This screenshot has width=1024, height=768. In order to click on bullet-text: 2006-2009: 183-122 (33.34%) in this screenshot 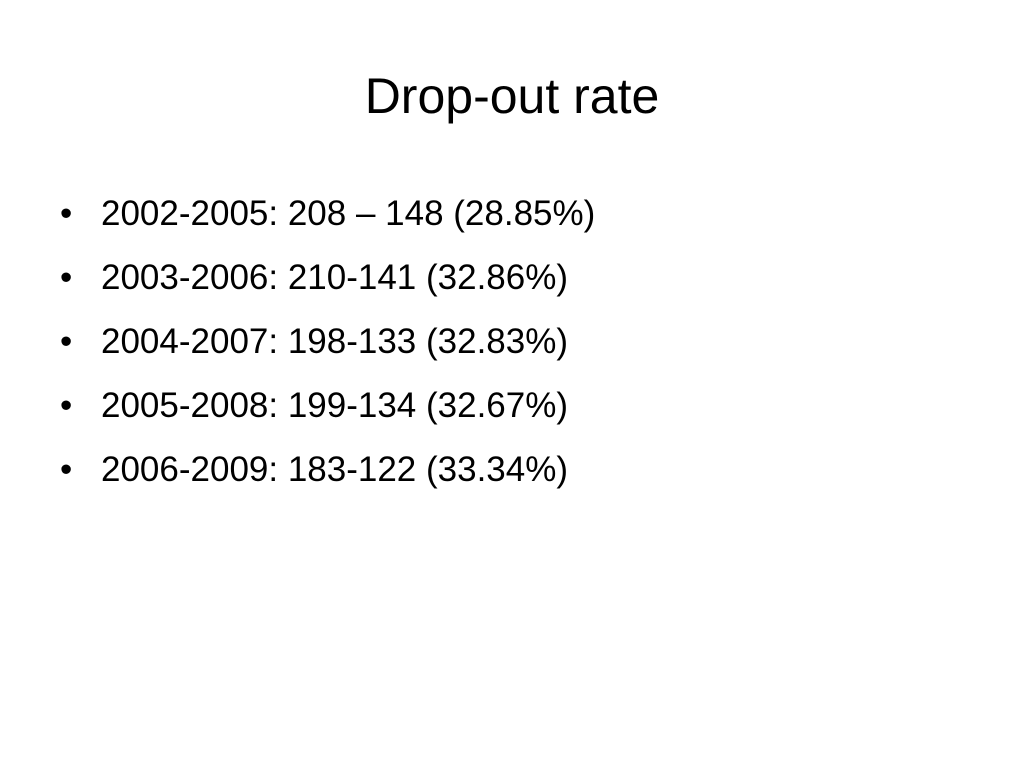, I will do `click(335, 469)`.